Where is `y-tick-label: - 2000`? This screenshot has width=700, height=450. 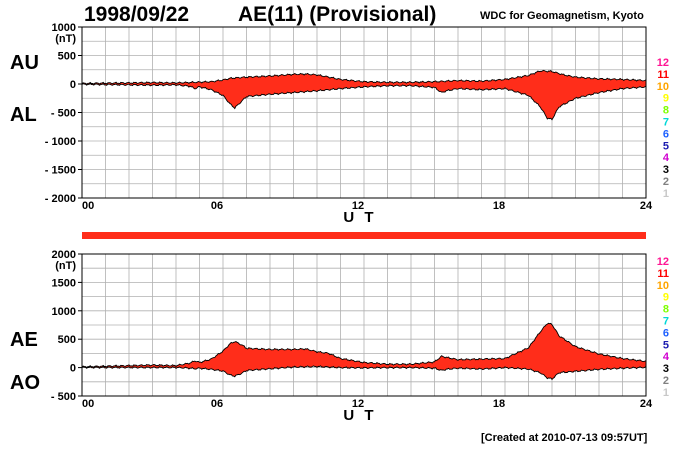
y-tick-label: - 2000 is located at coordinates (60, 199).